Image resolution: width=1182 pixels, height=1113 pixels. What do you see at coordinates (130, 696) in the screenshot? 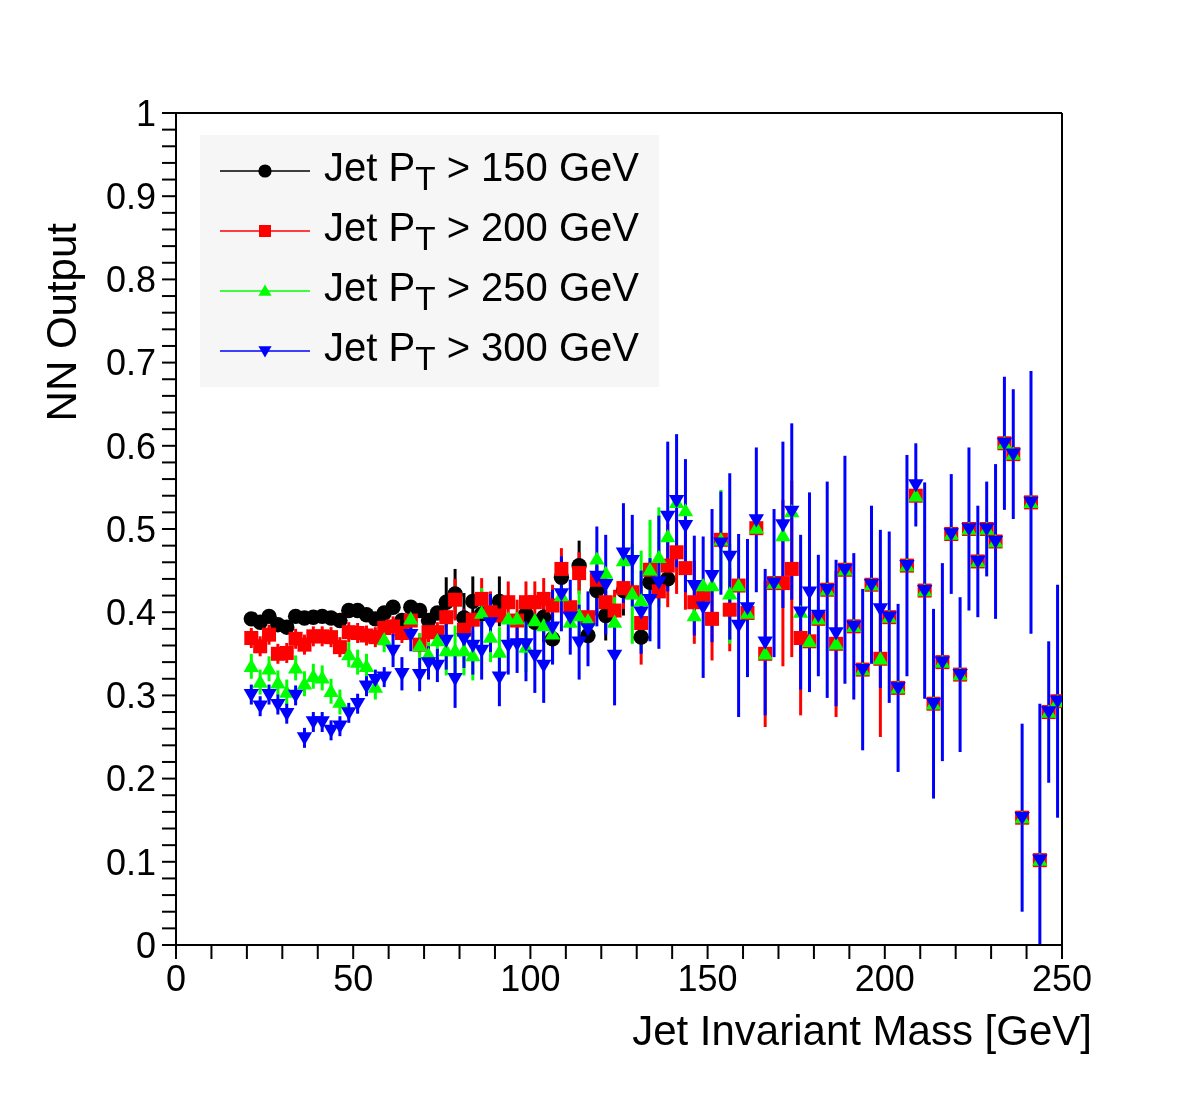
I see `y-tick-label: 0.3` at bounding box center [130, 696].